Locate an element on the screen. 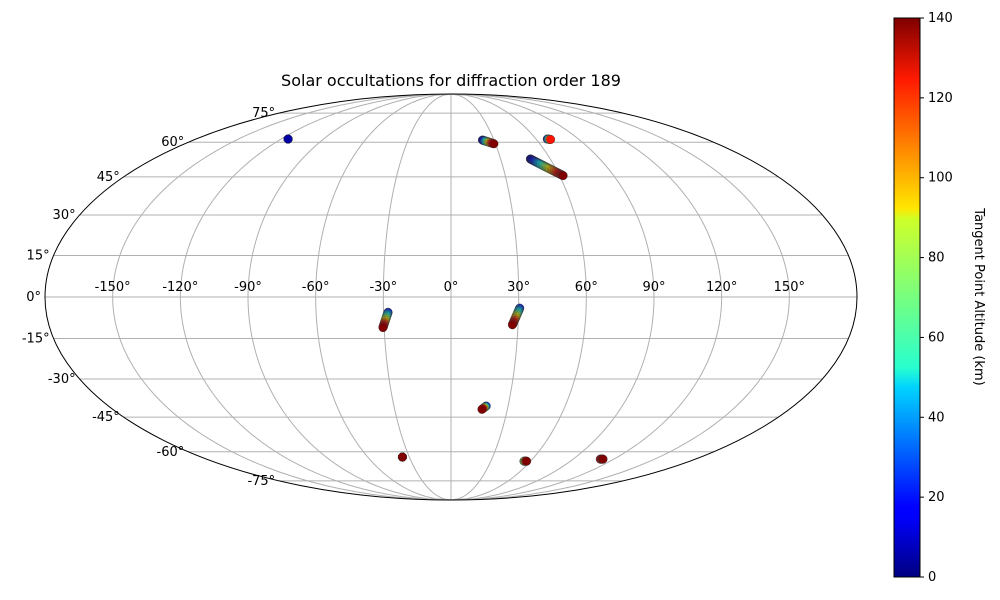  lat-tick-label: 15° is located at coordinates (38, 255).